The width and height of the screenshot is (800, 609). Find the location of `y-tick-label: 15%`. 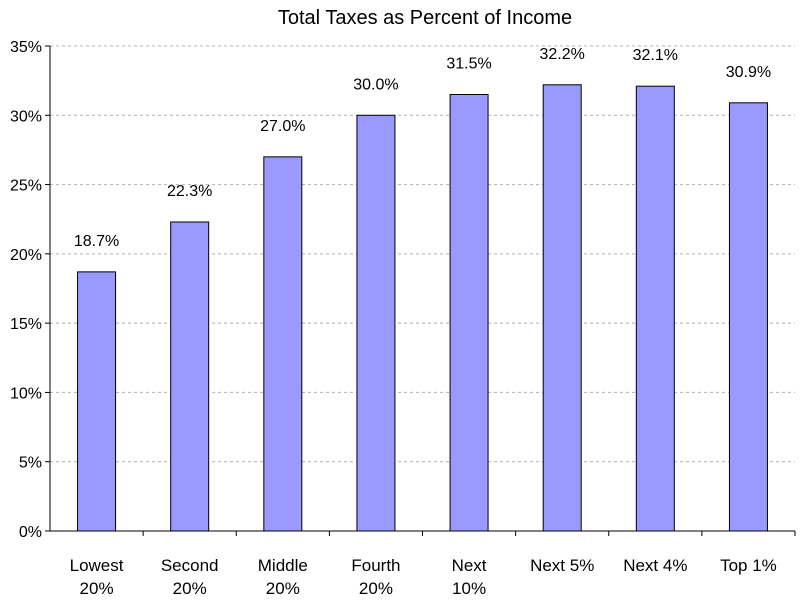

y-tick-label: 15% is located at coordinates (26, 324).